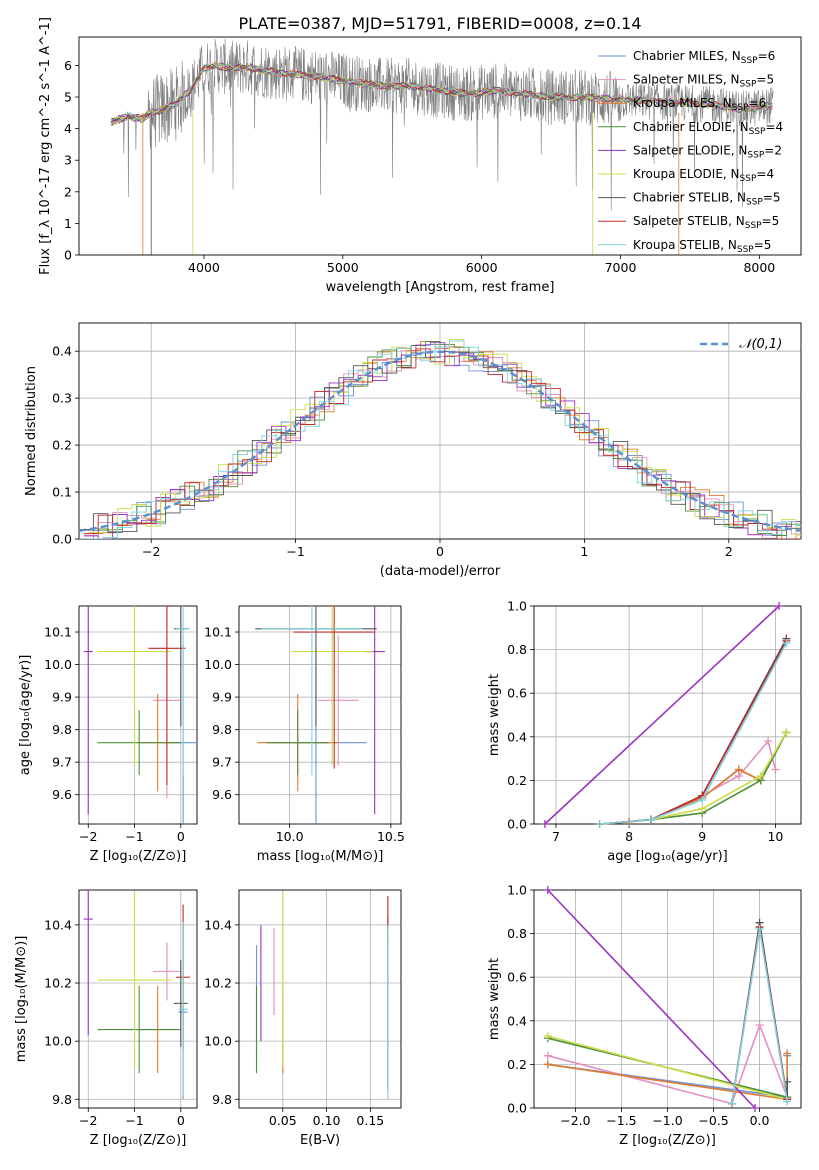 Image resolution: width=819 pixels, height=1170 pixels. What do you see at coordinates (494, 715) in the screenshot?
I see `y-axis-label: mass weight` at bounding box center [494, 715].